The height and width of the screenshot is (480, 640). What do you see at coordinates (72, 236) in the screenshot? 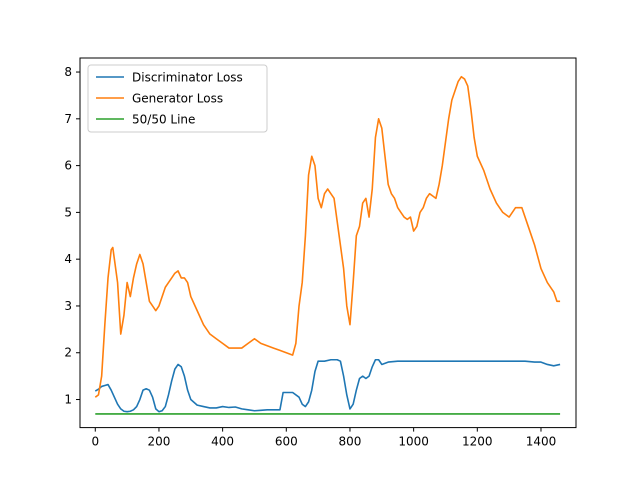
I see `y-axis: 1 2 3 4 5 6 7 8` at bounding box center [72, 236].